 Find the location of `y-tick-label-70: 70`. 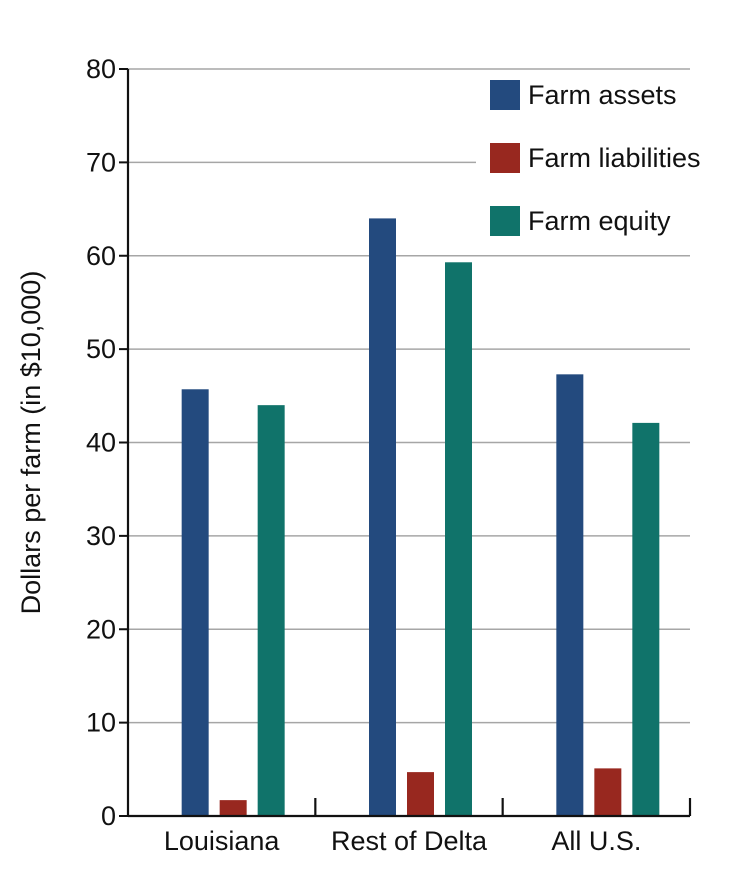

y-tick-label-70: 70 is located at coordinates (101, 162).